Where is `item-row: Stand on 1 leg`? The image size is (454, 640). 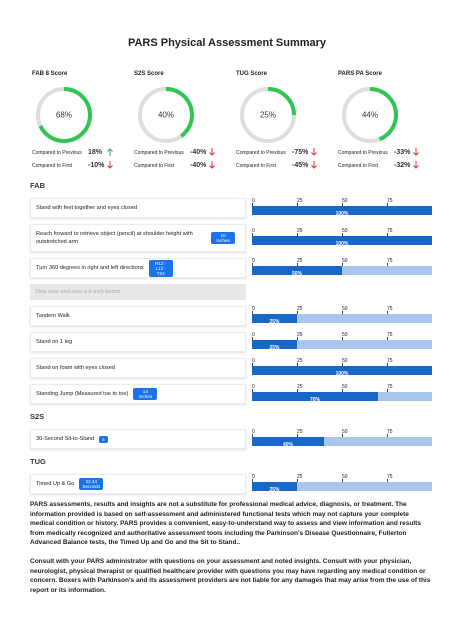
item-row: Stand on 1 leg is located at coordinates (138, 342).